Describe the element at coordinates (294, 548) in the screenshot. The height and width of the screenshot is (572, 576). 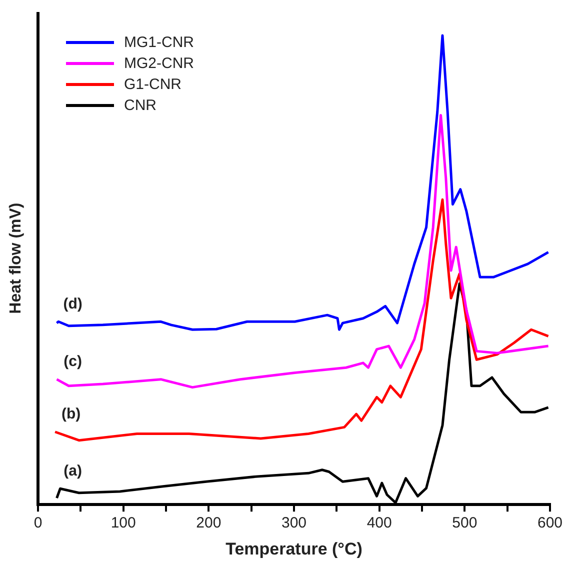
I see `x-axis-title: Temperature (°C)` at that location.